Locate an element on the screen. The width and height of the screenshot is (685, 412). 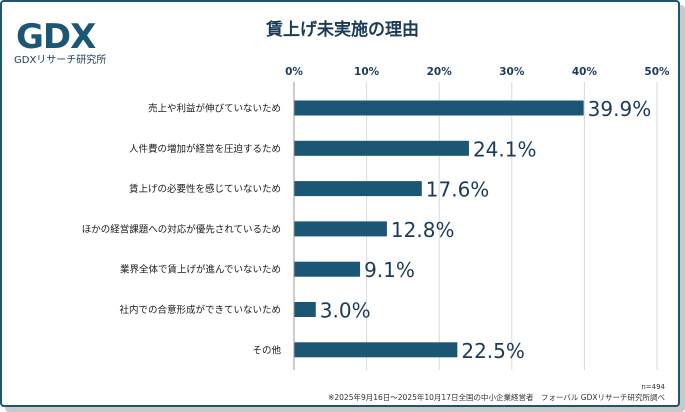
x-tick-label: 20% is located at coordinates (440, 72).